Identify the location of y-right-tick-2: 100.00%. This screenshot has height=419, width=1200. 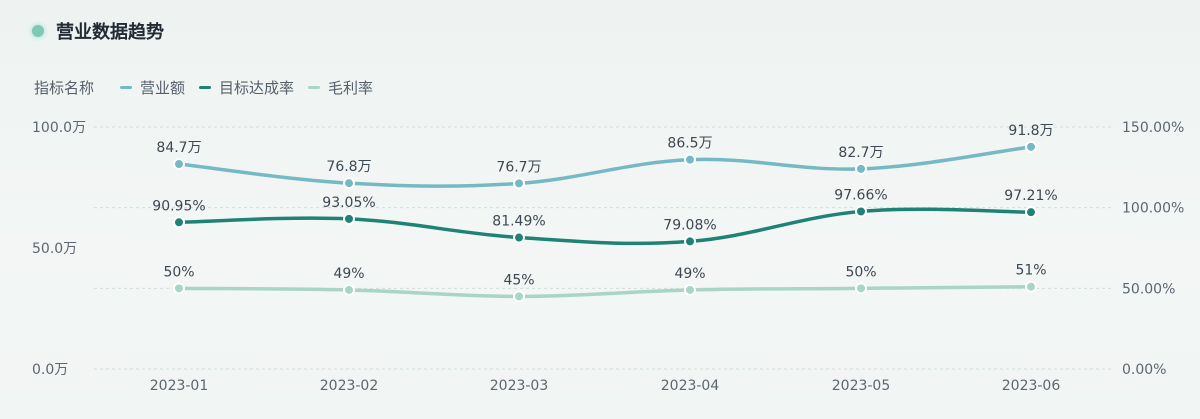
(1153, 209).